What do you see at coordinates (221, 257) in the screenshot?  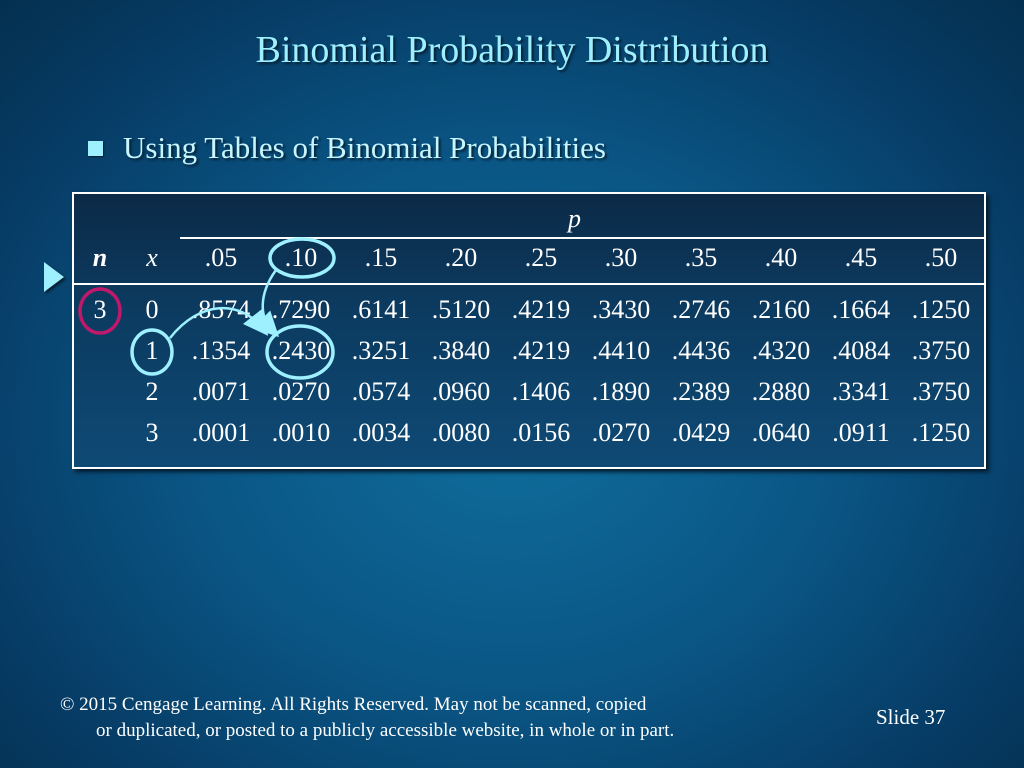 I see `p-column-header: .05` at bounding box center [221, 257].